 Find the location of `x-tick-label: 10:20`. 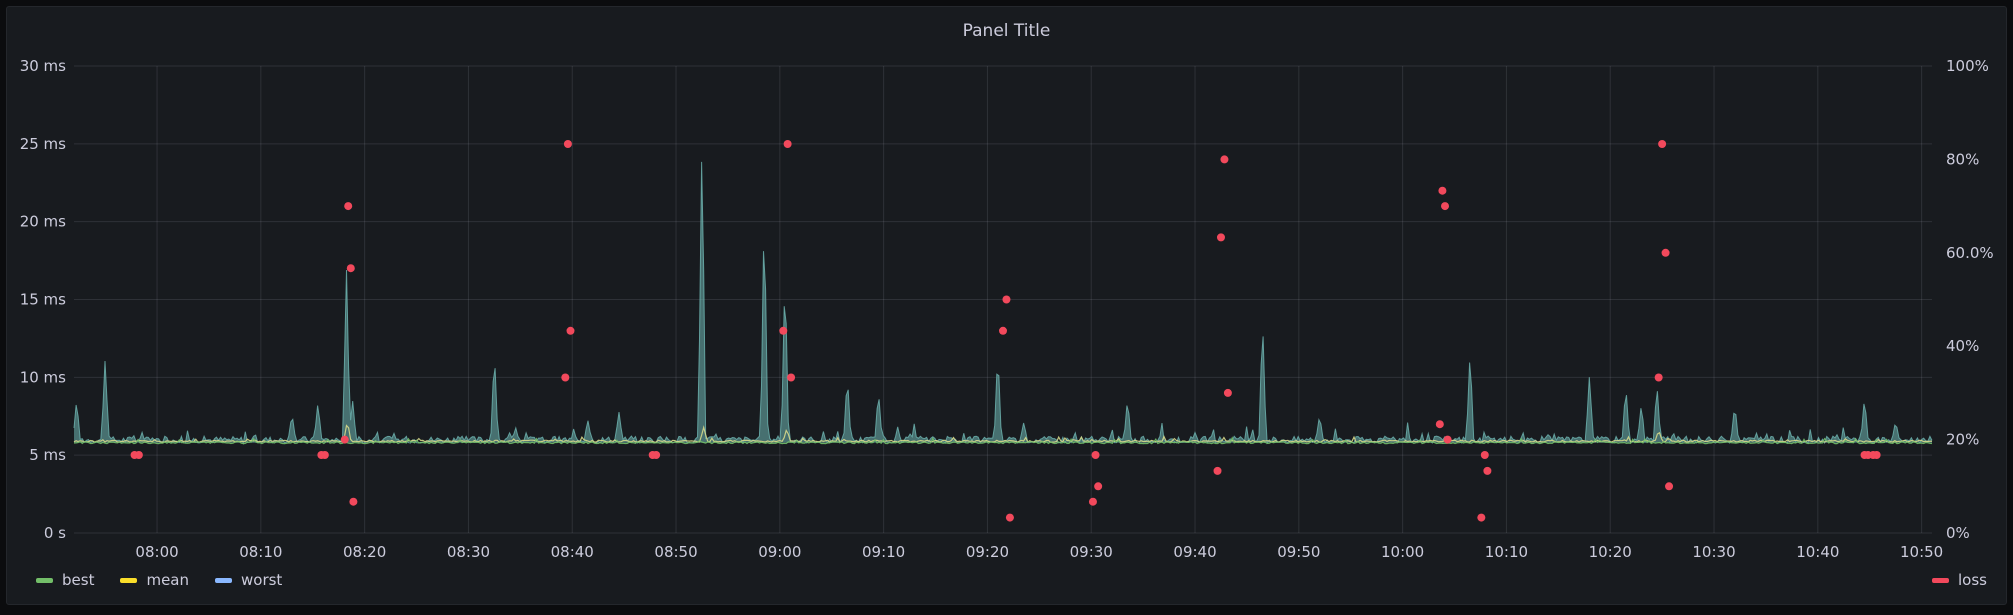

x-tick-label: 10:20 is located at coordinates (1610, 552).